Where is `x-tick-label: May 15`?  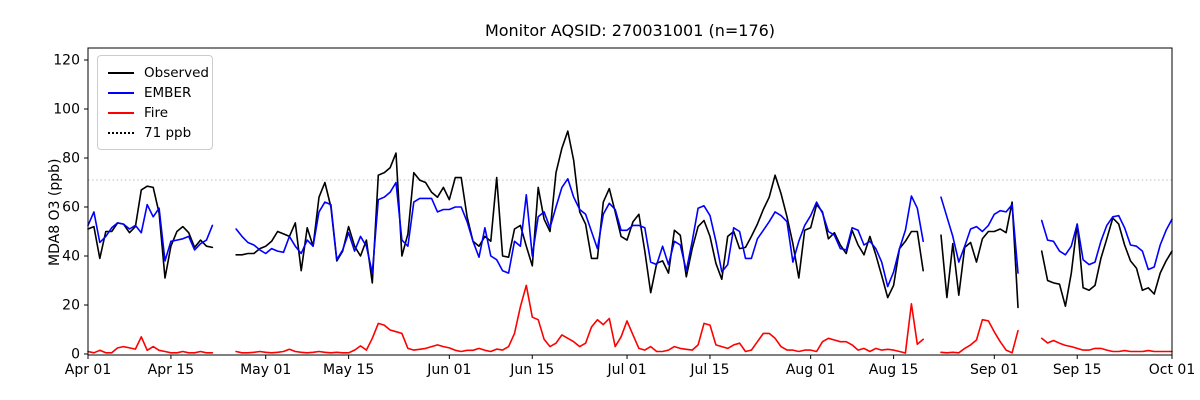
x-tick-label: May 15 is located at coordinates (348, 370).